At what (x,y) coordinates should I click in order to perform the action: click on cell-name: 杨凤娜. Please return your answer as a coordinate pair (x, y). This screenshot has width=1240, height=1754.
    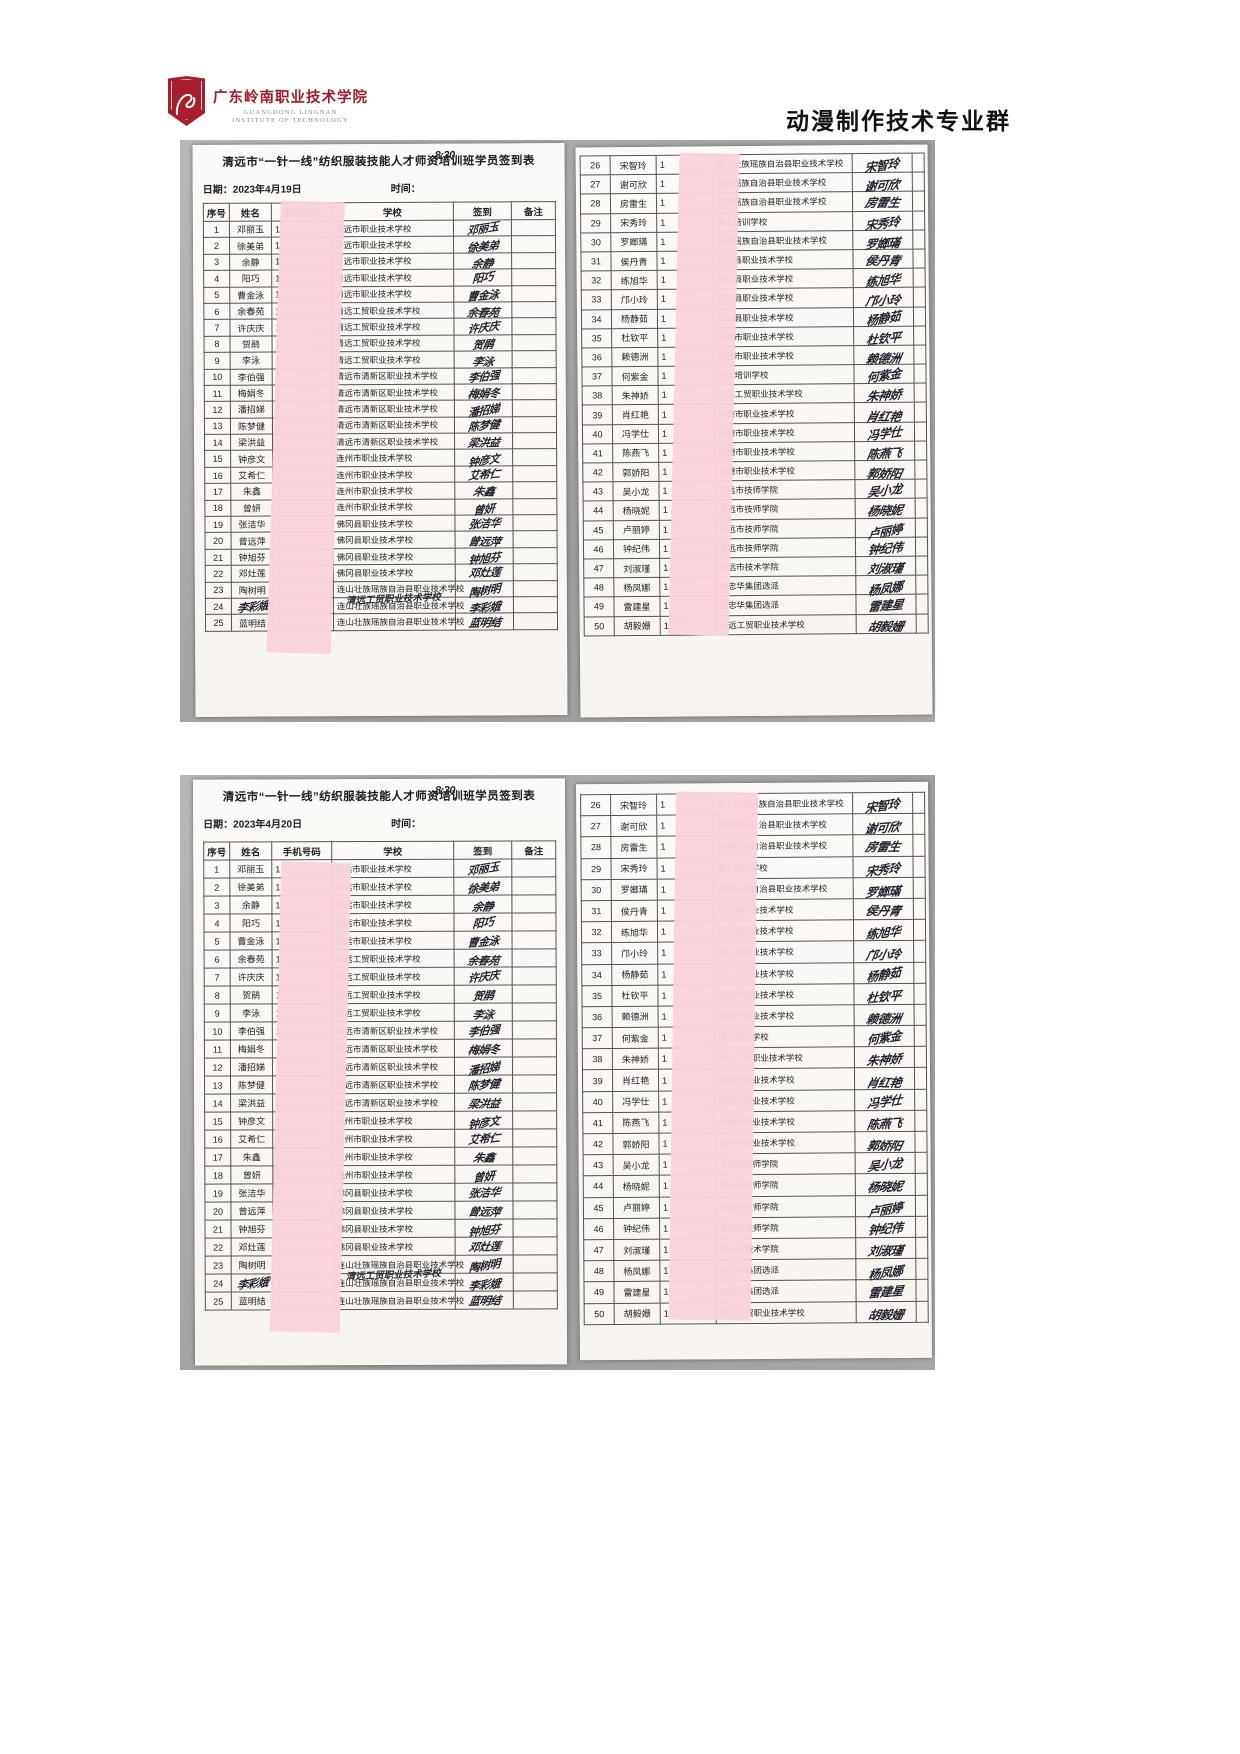
    Looking at the image, I should click on (636, 1271).